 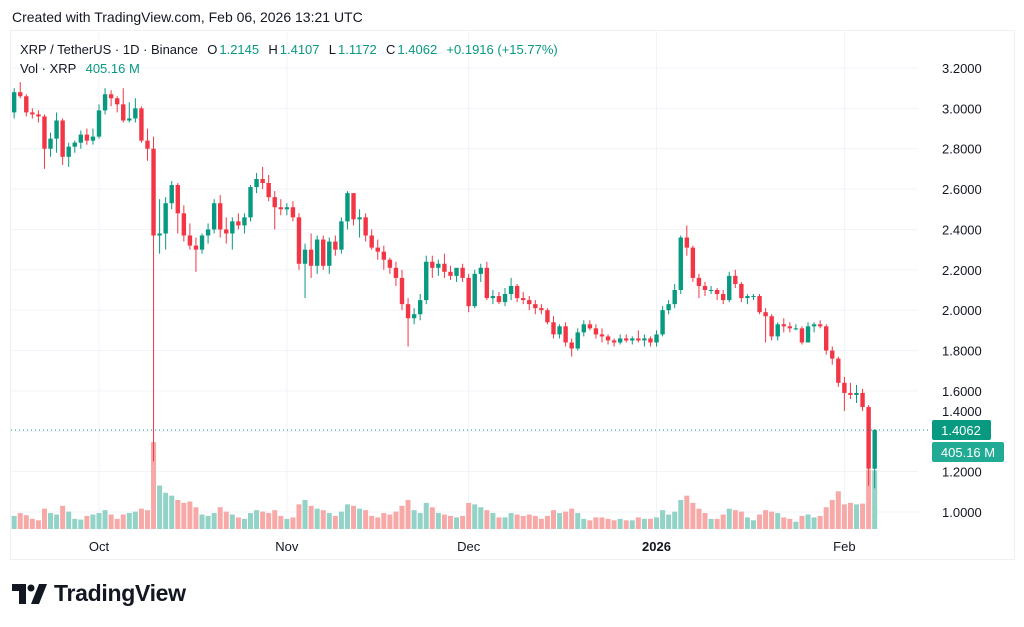 What do you see at coordinates (112, 68) in the screenshot?
I see `volume-value: 405.16 M` at bounding box center [112, 68].